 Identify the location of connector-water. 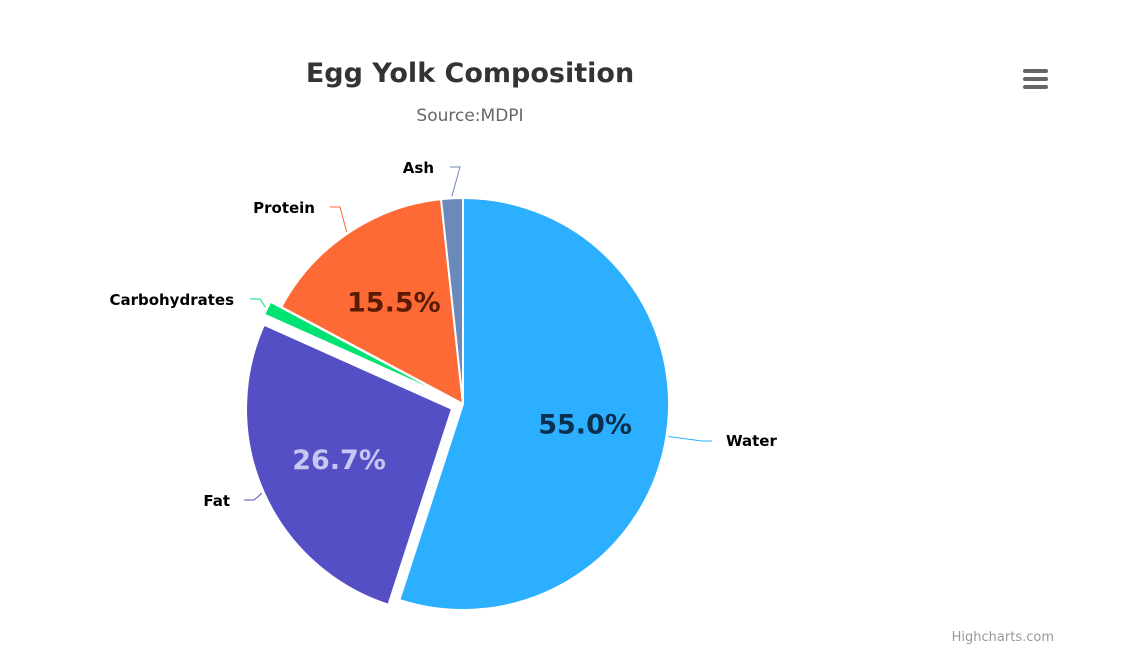
(690, 439).